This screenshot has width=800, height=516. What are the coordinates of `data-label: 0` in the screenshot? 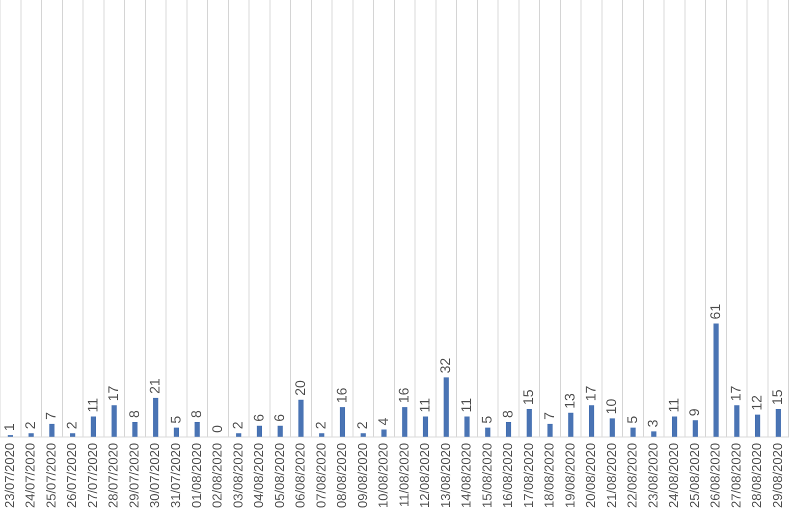 It's located at (216, 428).